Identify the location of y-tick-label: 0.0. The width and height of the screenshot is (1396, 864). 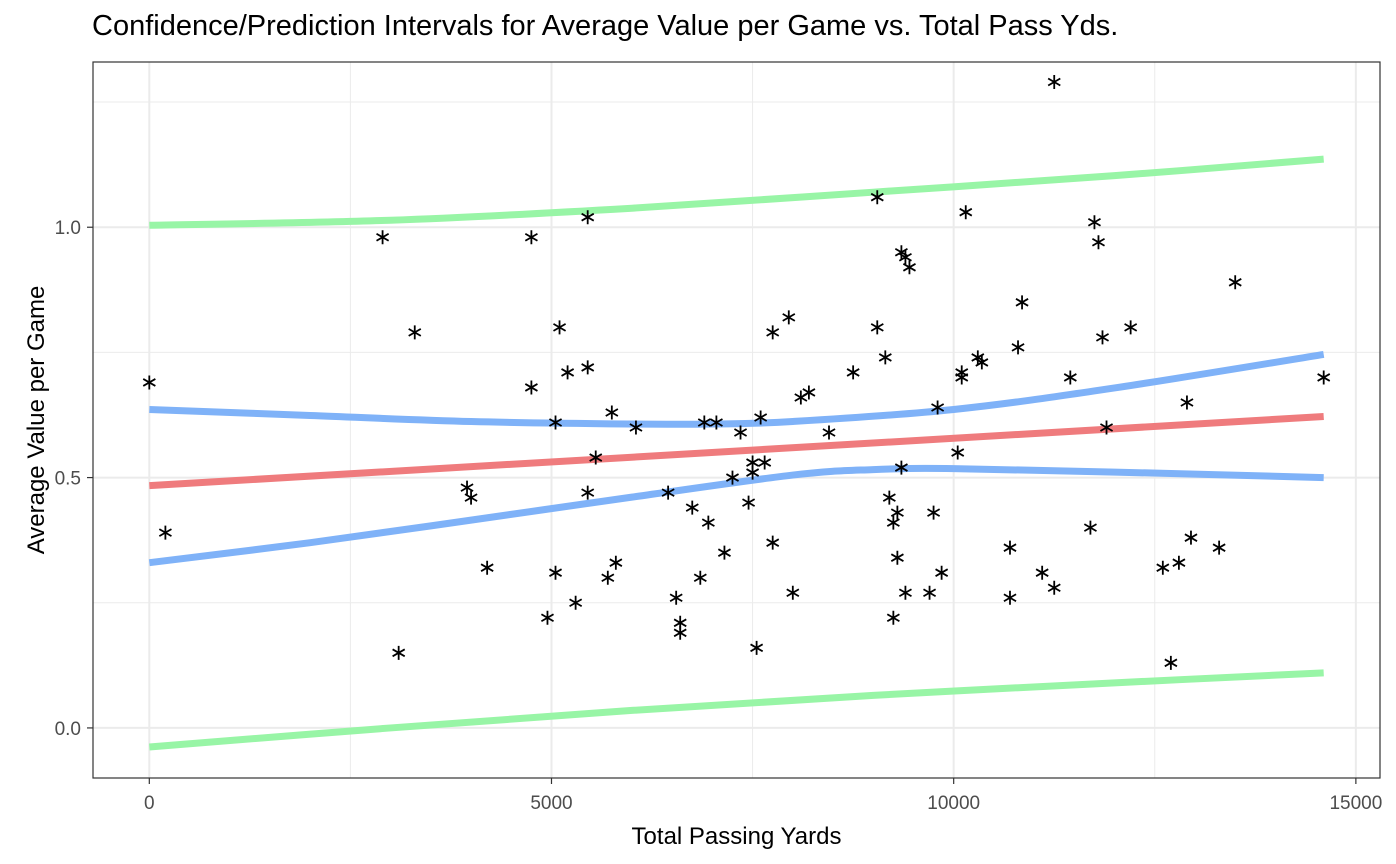
(68, 729).